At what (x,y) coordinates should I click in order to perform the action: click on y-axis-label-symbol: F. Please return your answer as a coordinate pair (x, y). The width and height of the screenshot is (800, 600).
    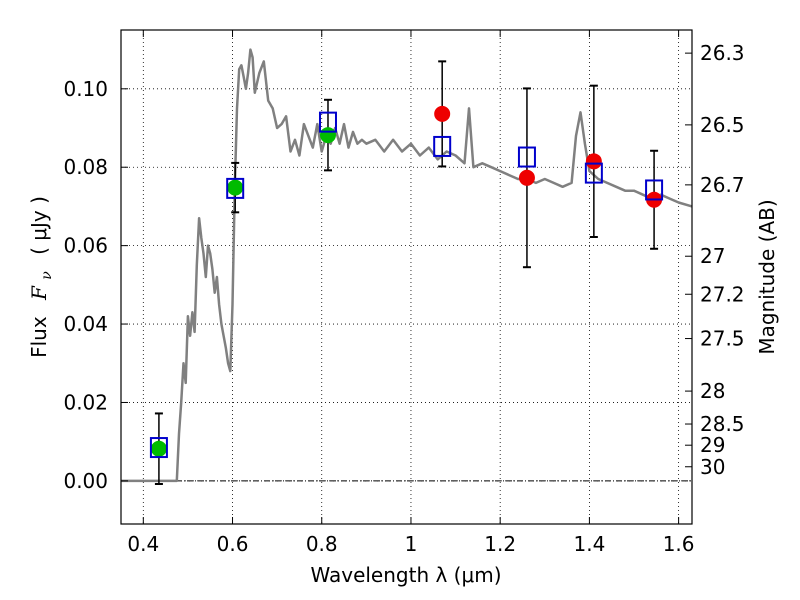
    Looking at the image, I should click on (39, 293).